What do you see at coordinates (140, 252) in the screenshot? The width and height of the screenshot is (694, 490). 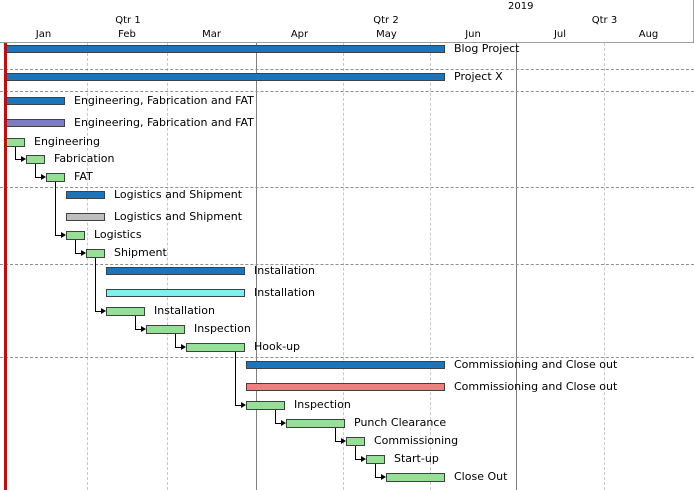 I see `bar-label: Shipment` at bounding box center [140, 252].